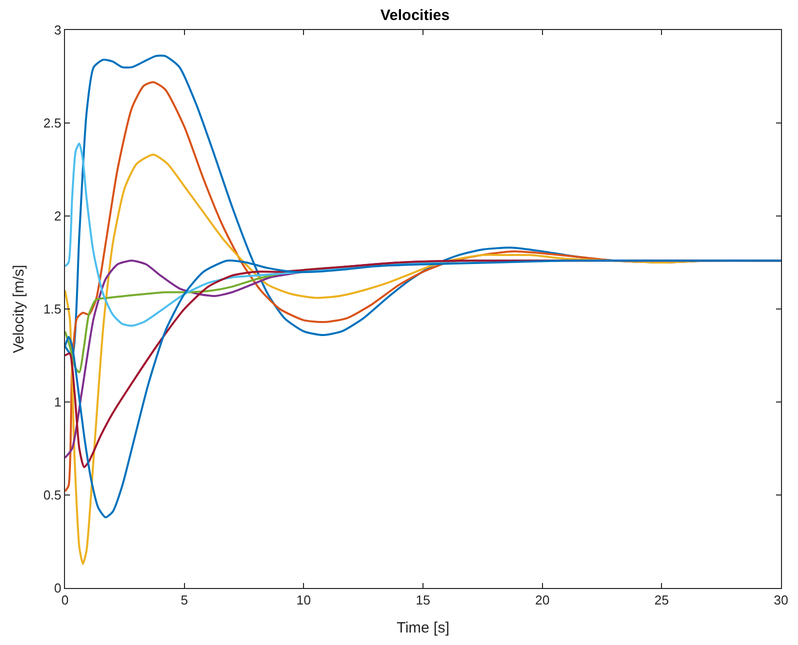 Image resolution: width=798 pixels, height=645 pixels. I want to click on y-tick-label: 2.5, so click(52, 123).